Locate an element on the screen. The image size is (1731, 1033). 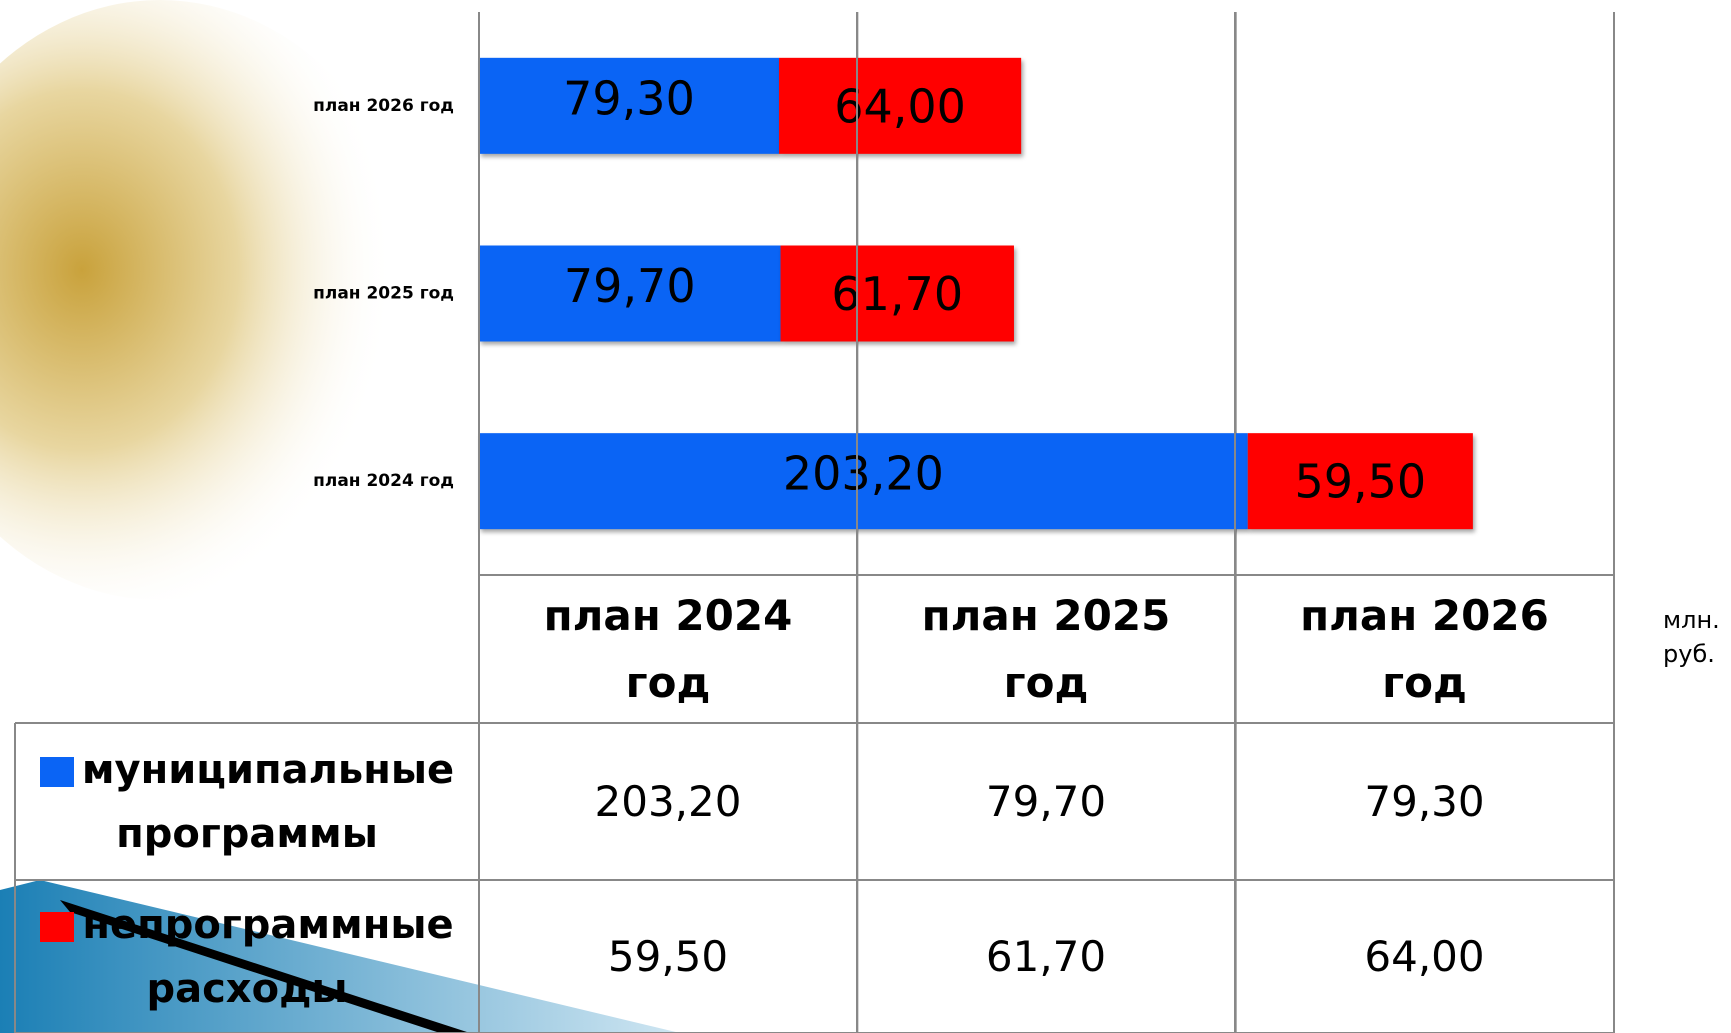
data-label: 79,30 is located at coordinates (629, 98).